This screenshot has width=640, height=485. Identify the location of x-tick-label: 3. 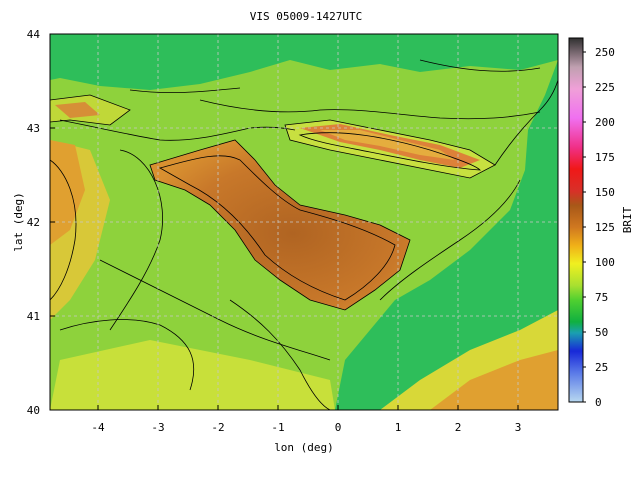
(518, 427).